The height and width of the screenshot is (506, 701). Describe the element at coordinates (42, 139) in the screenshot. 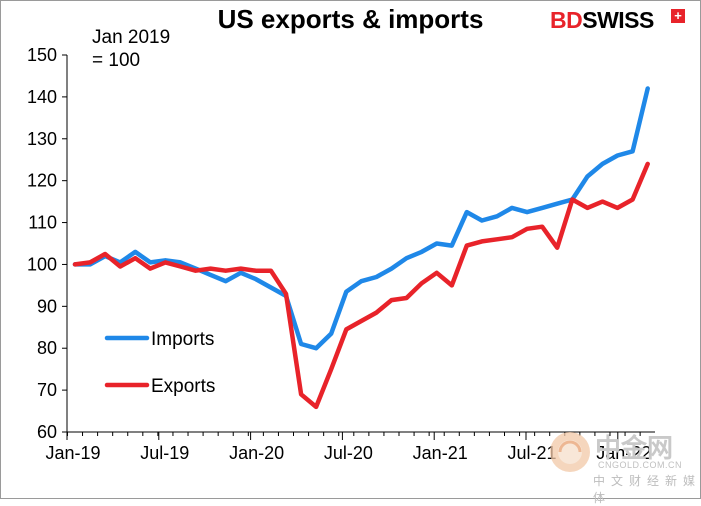

I see `y-tick-label: 130` at that location.